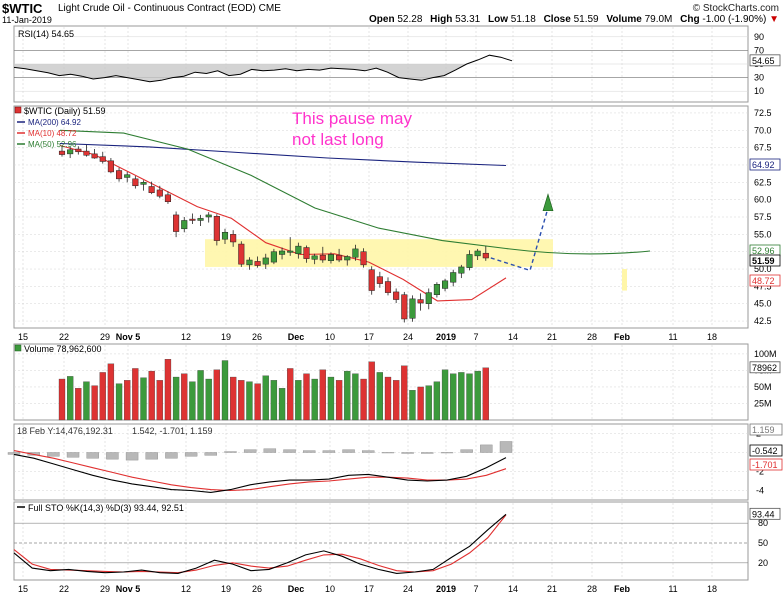  What do you see at coordinates (763, 234) in the screenshot?
I see `price-ylabel-7: 55.0` at bounding box center [763, 234].